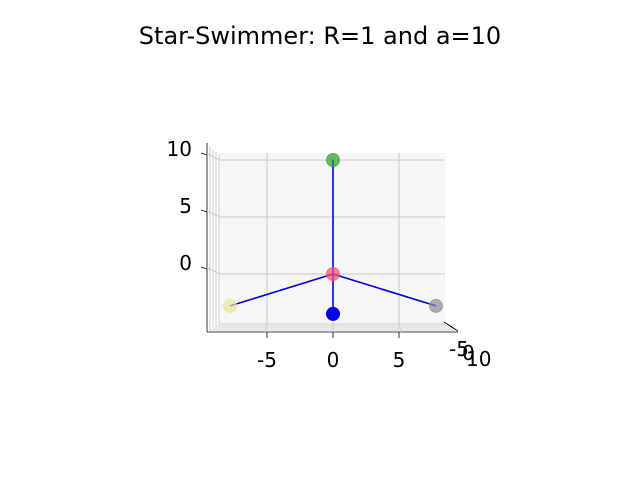 The image size is (640, 484). What do you see at coordinates (399, 360) in the screenshot?
I see `x-tick-label: 5` at bounding box center [399, 360].